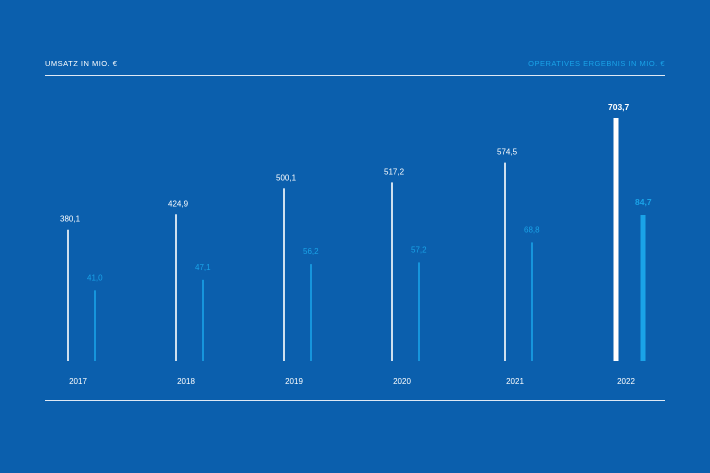  Describe the element at coordinates (419, 311) in the screenshot. I see `operating-result-bar-2020` at that location.